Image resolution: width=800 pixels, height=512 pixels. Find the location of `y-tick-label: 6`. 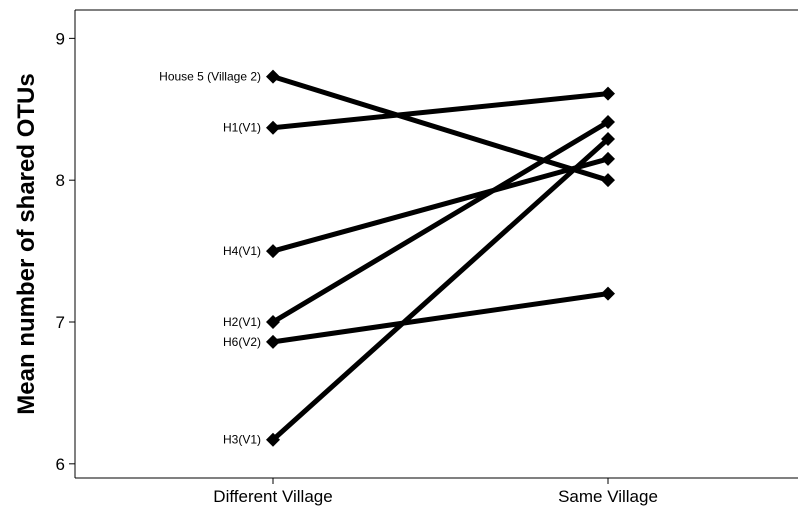

y-tick-label: 6 is located at coordinates (60, 464).